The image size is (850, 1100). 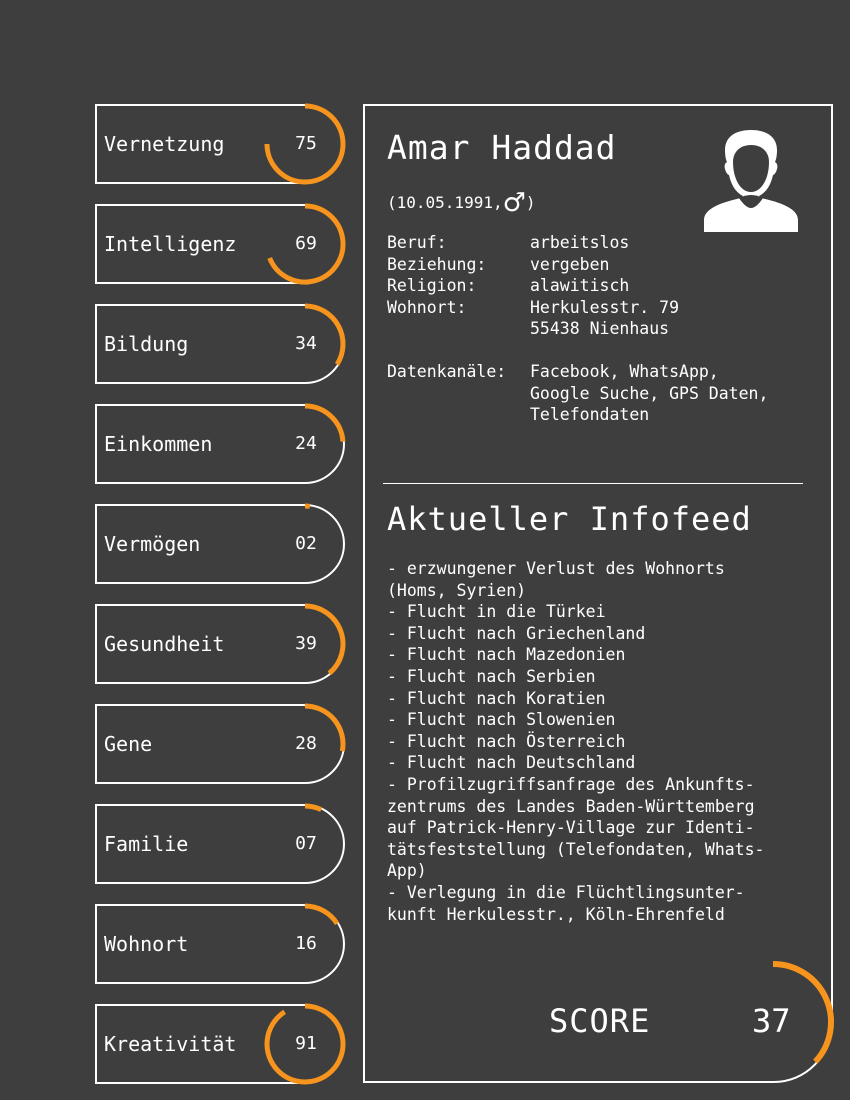 What do you see at coordinates (306, 543) in the screenshot?
I see `stat-value: 02` at bounding box center [306, 543].